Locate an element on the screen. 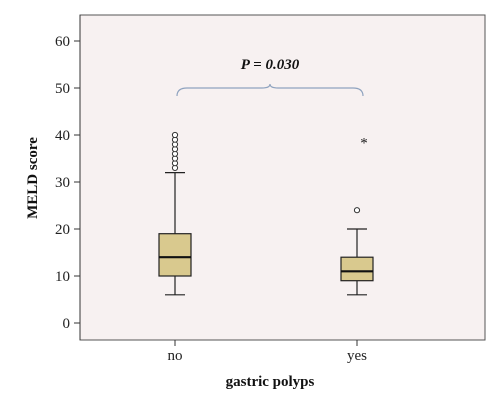 This screenshot has width=500, height=417. p-value-label: P = 0.030 is located at coordinates (270, 65).